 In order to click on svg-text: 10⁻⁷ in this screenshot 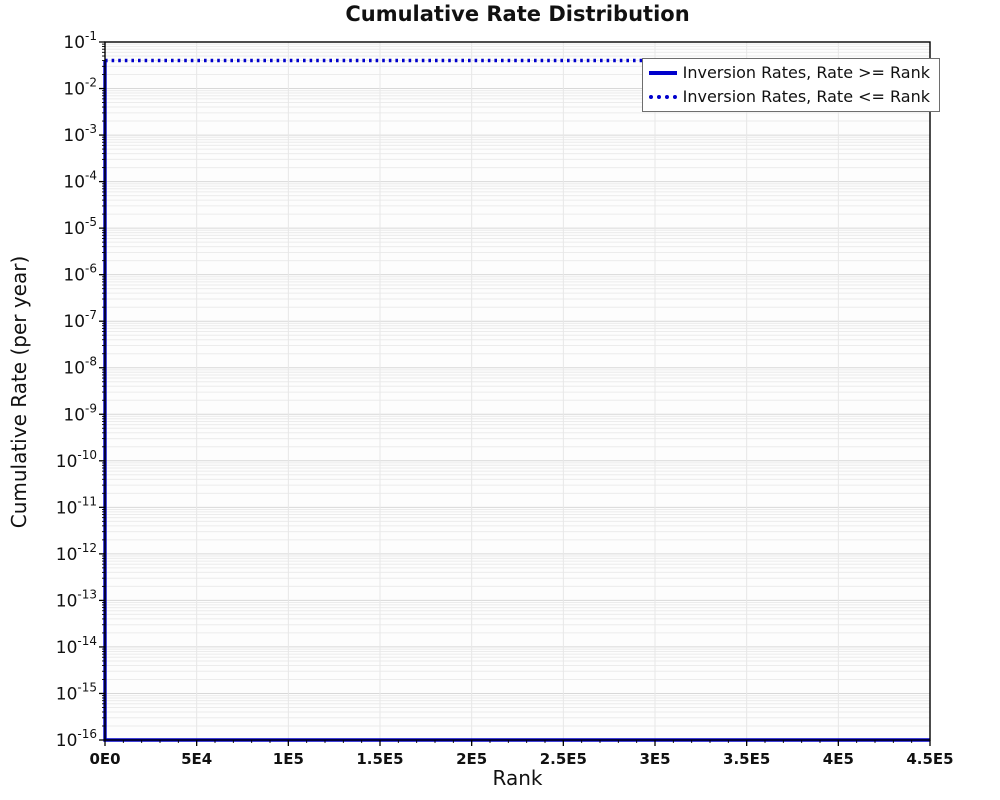, I will do `click(80, 320)`.